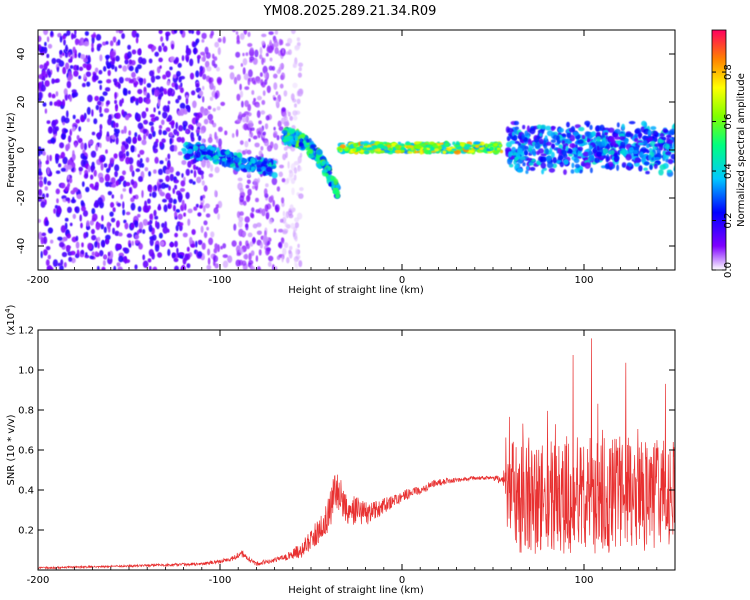 The width and height of the screenshot is (750, 600). I want to click on colorbar-tick-label: 0.4, so click(728, 171).